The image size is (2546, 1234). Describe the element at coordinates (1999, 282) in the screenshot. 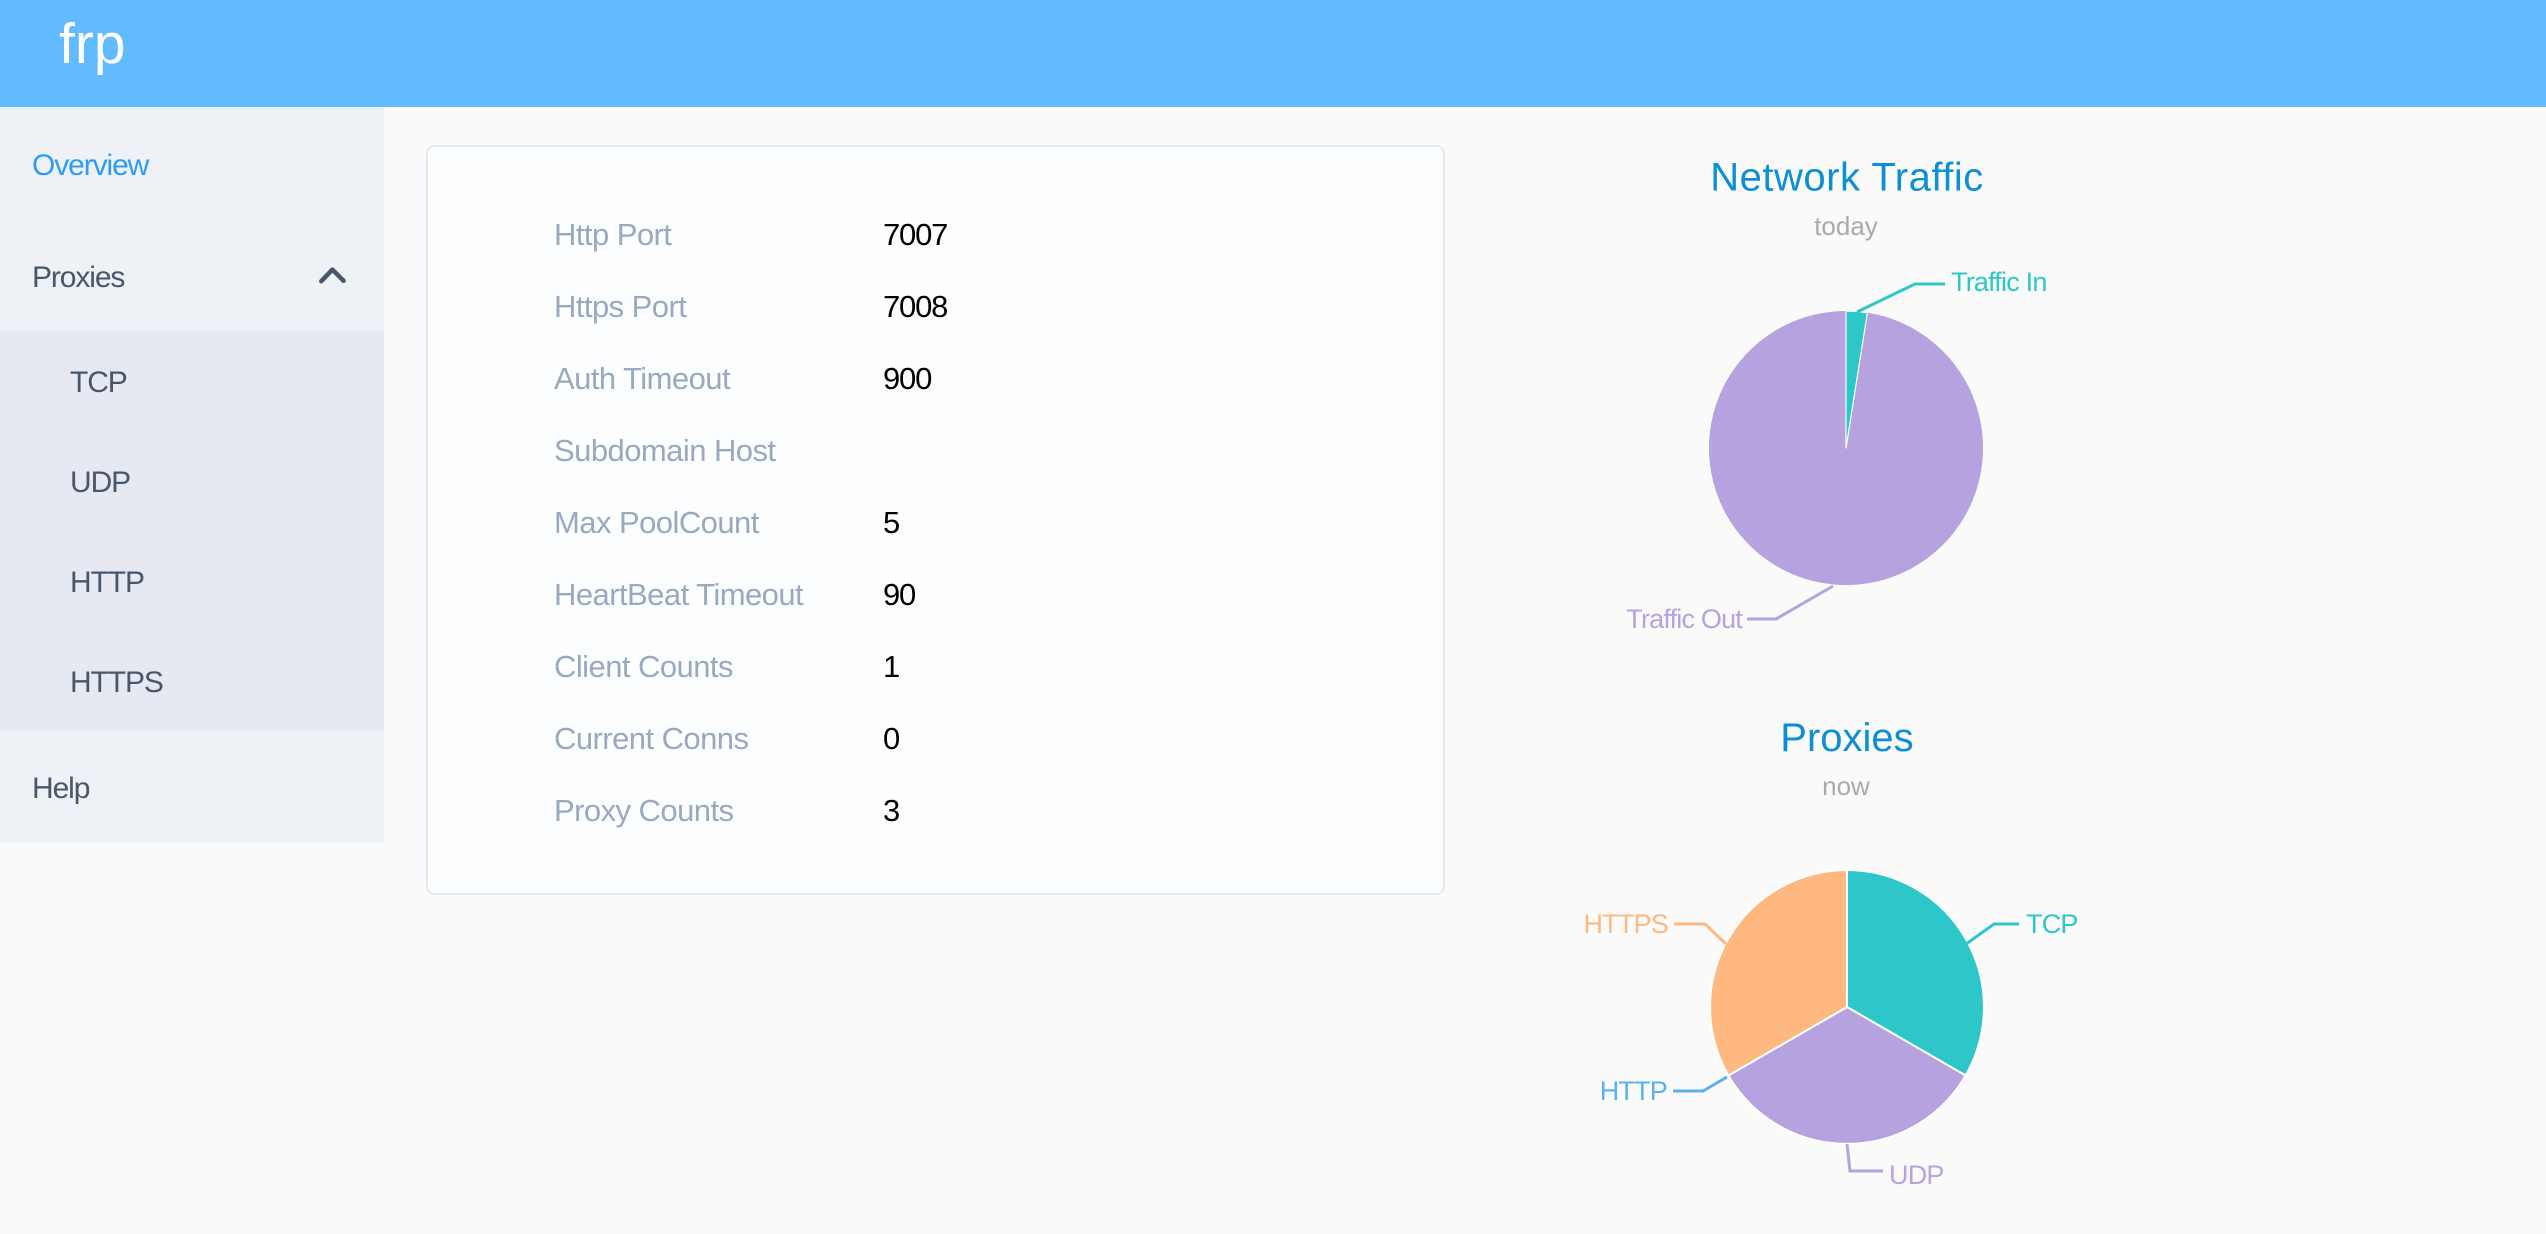

I see `svg-text: Traffic In` at that location.